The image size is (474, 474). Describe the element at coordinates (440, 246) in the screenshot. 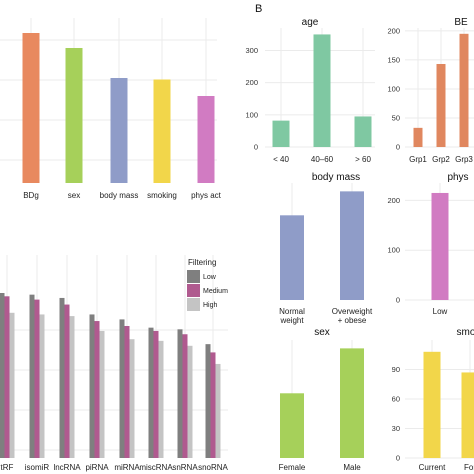

I see `bar-low` at that location.